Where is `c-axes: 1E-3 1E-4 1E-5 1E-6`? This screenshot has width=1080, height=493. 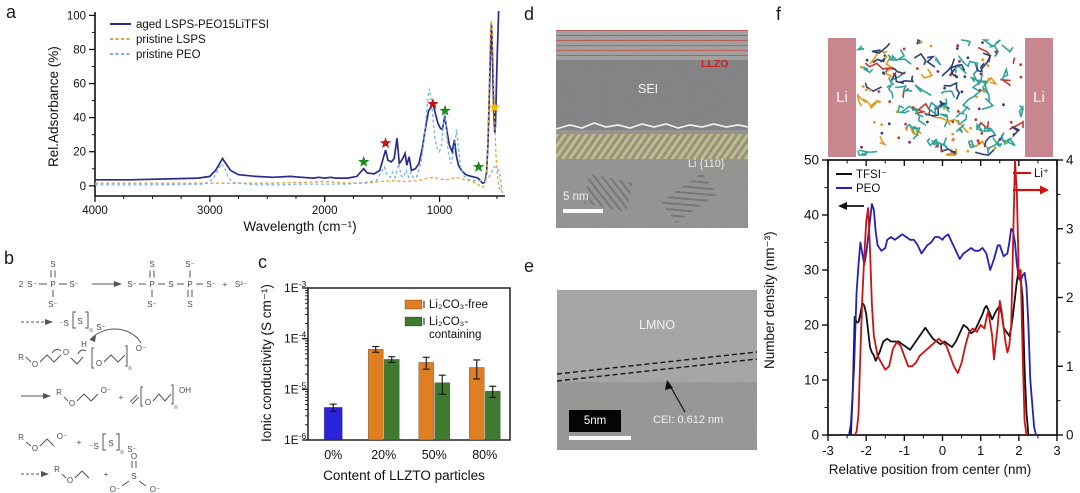 c-axes: 1E-3 1E-4 1E-5 1E-6 is located at coordinates (397, 363).